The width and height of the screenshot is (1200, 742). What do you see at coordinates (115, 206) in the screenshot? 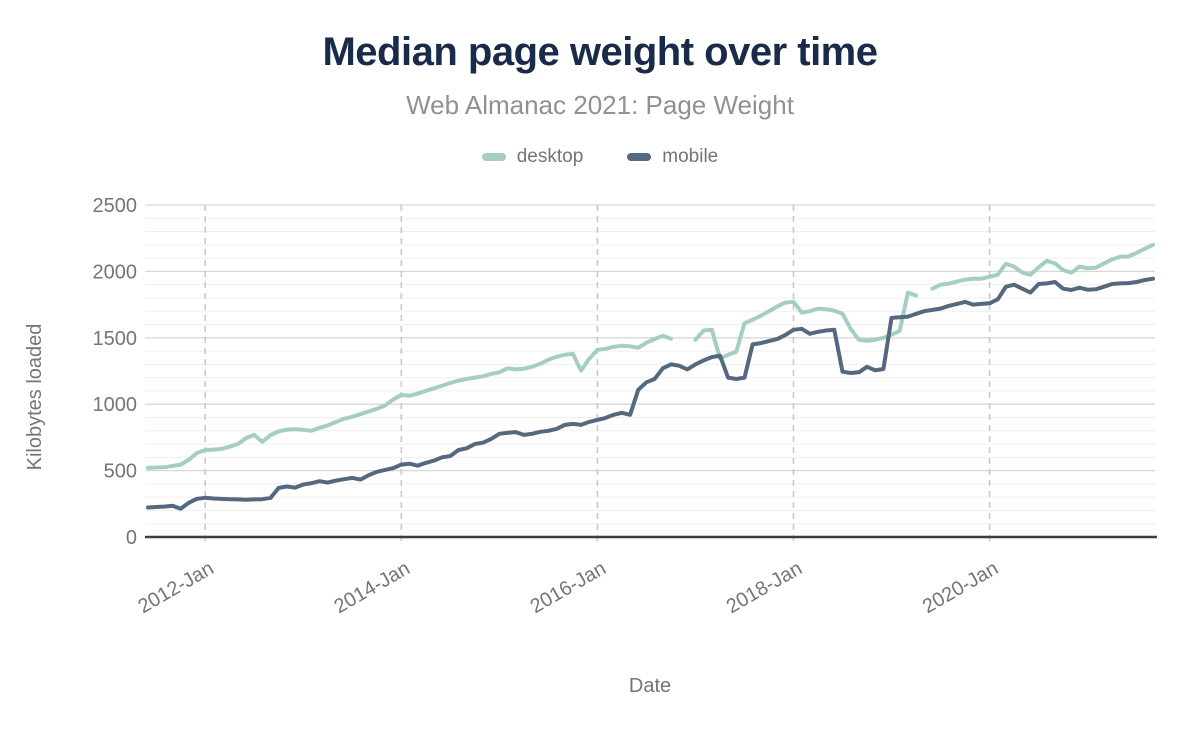
I see `y-tick-label: 2500` at bounding box center [115, 206].